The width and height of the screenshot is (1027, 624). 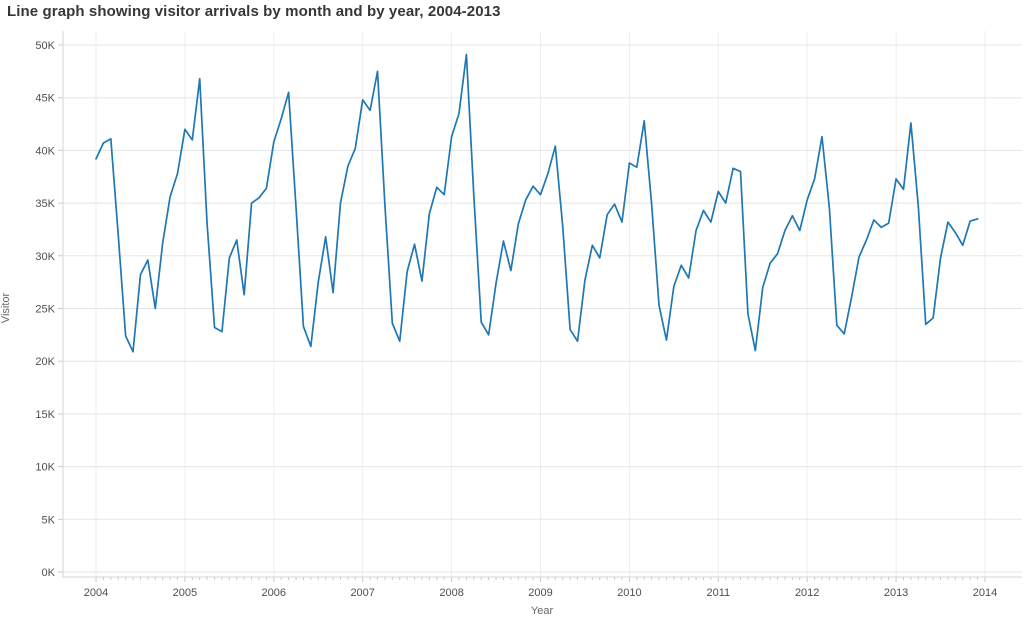 What do you see at coordinates (49, 573) in the screenshot?
I see `y-tick-label: 0K` at bounding box center [49, 573].